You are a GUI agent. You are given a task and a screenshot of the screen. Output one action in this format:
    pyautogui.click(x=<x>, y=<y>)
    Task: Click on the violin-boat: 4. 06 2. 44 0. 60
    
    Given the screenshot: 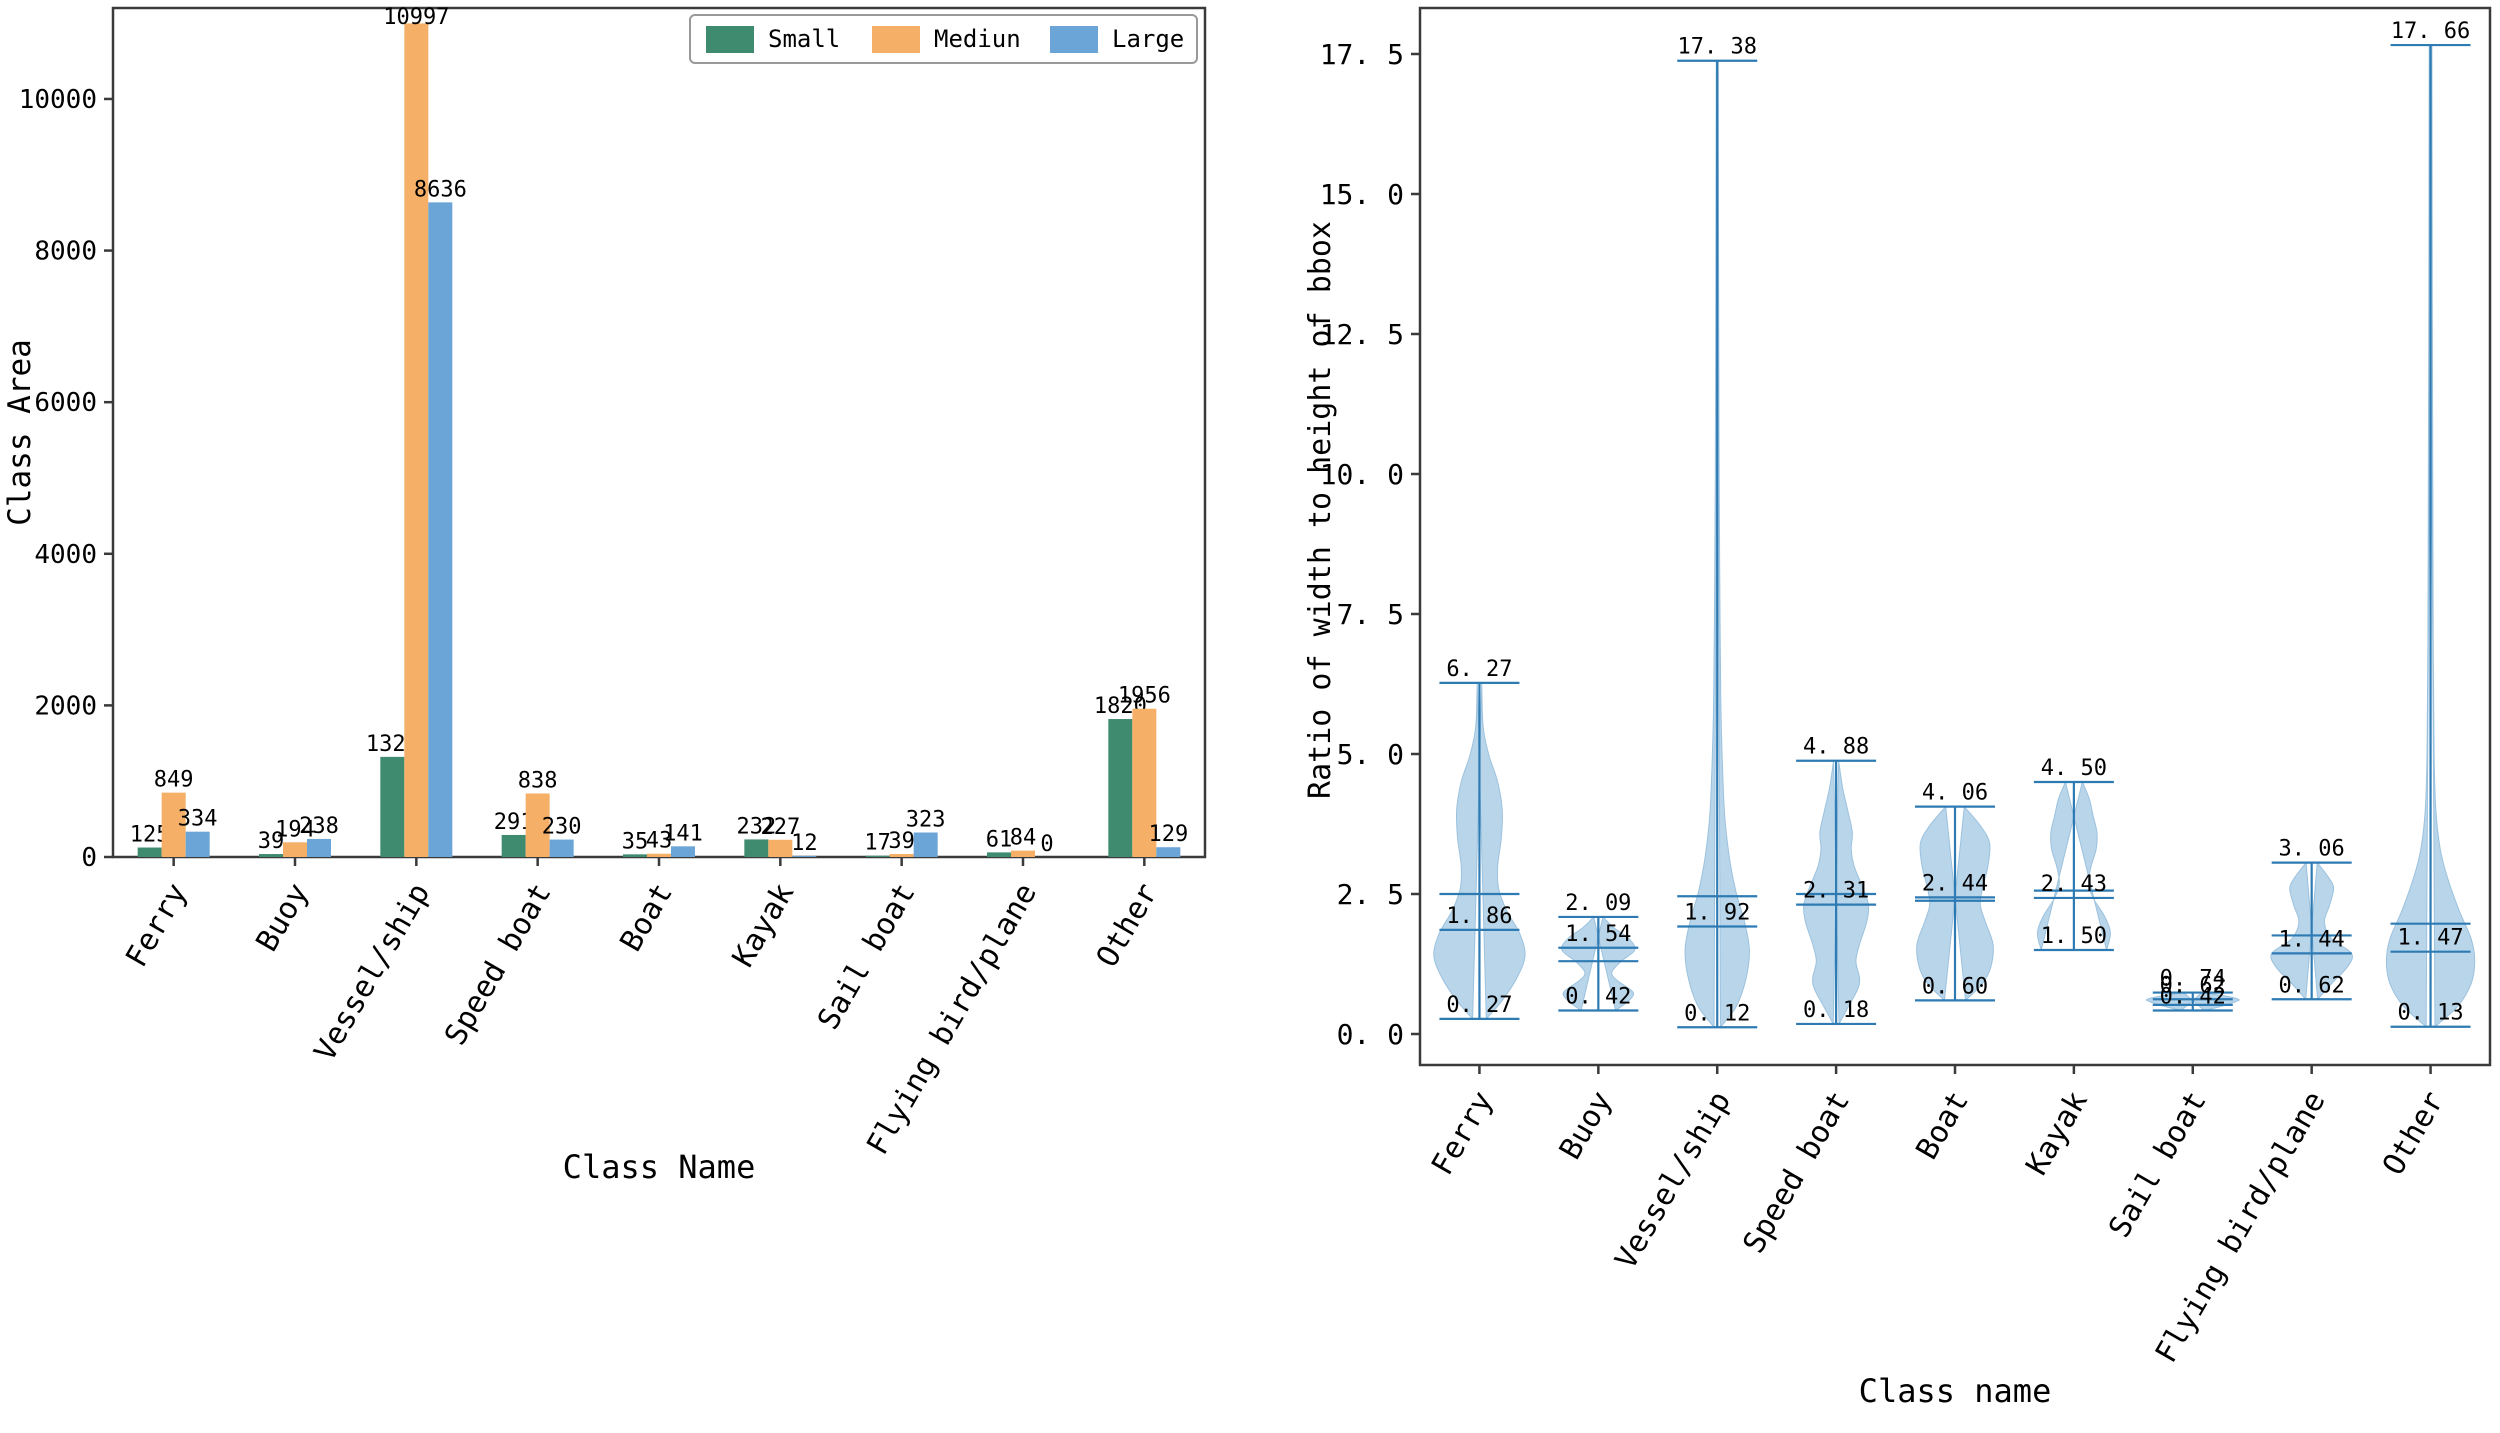 What is the action you would take?
    pyautogui.click(x=1955, y=891)
    